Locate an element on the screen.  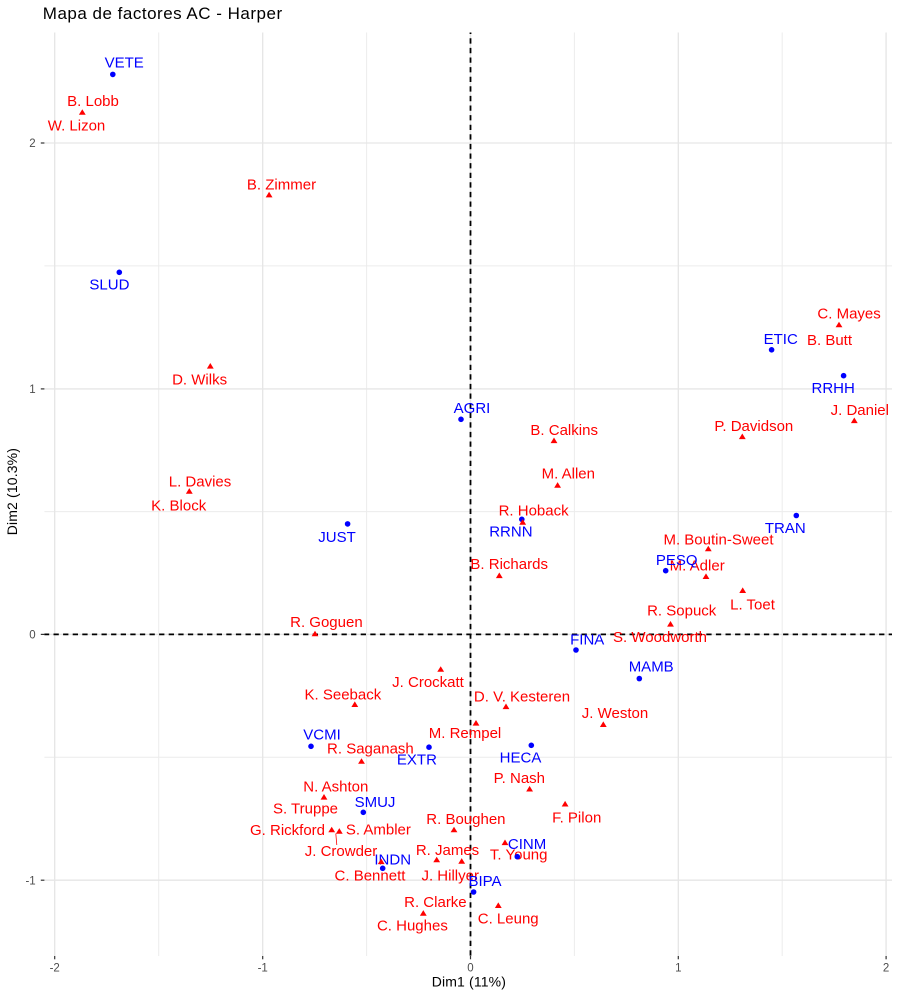
svg-text: C. Hughes is located at coordinates (412, 926).